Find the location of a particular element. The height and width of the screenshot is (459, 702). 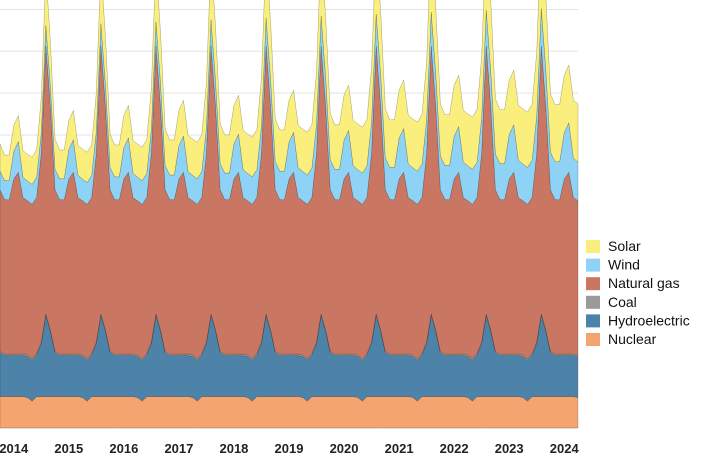

x-tick-label: 2022 is located at coordinates (454, 448).